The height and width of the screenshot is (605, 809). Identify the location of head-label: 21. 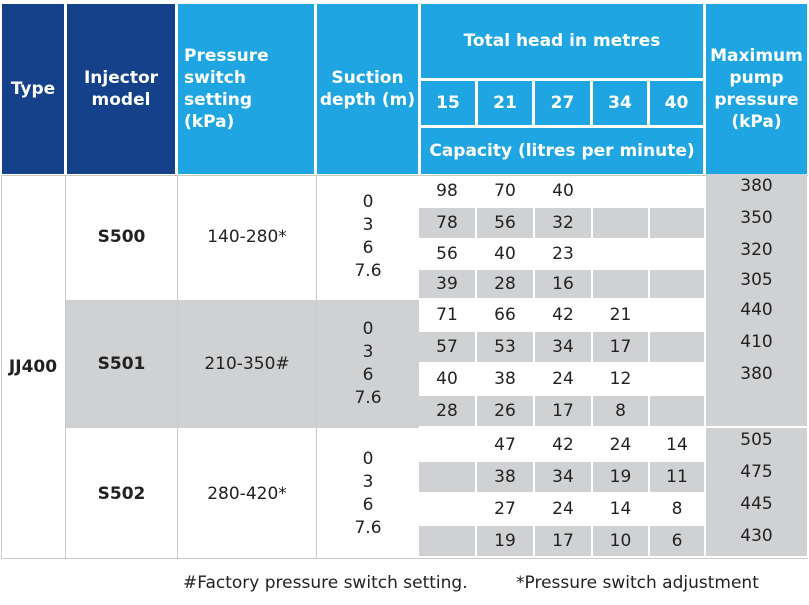
(505, 103).